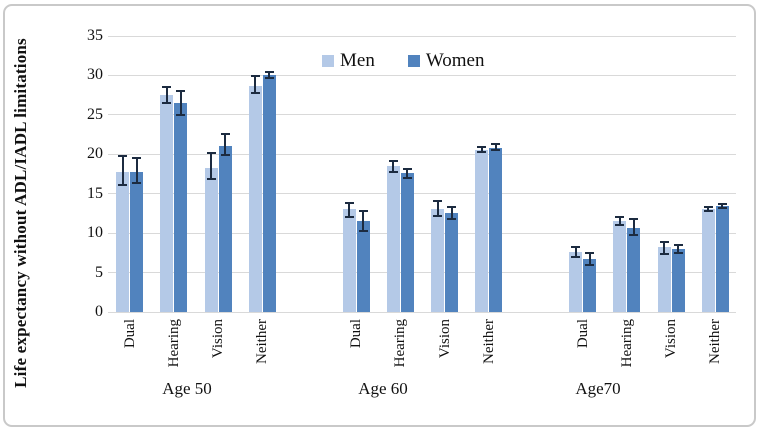  What do you see at coordinates (715, 341) in the screenshot?
I see `x-label-neither: Neither` at bounding box center [715, 341].